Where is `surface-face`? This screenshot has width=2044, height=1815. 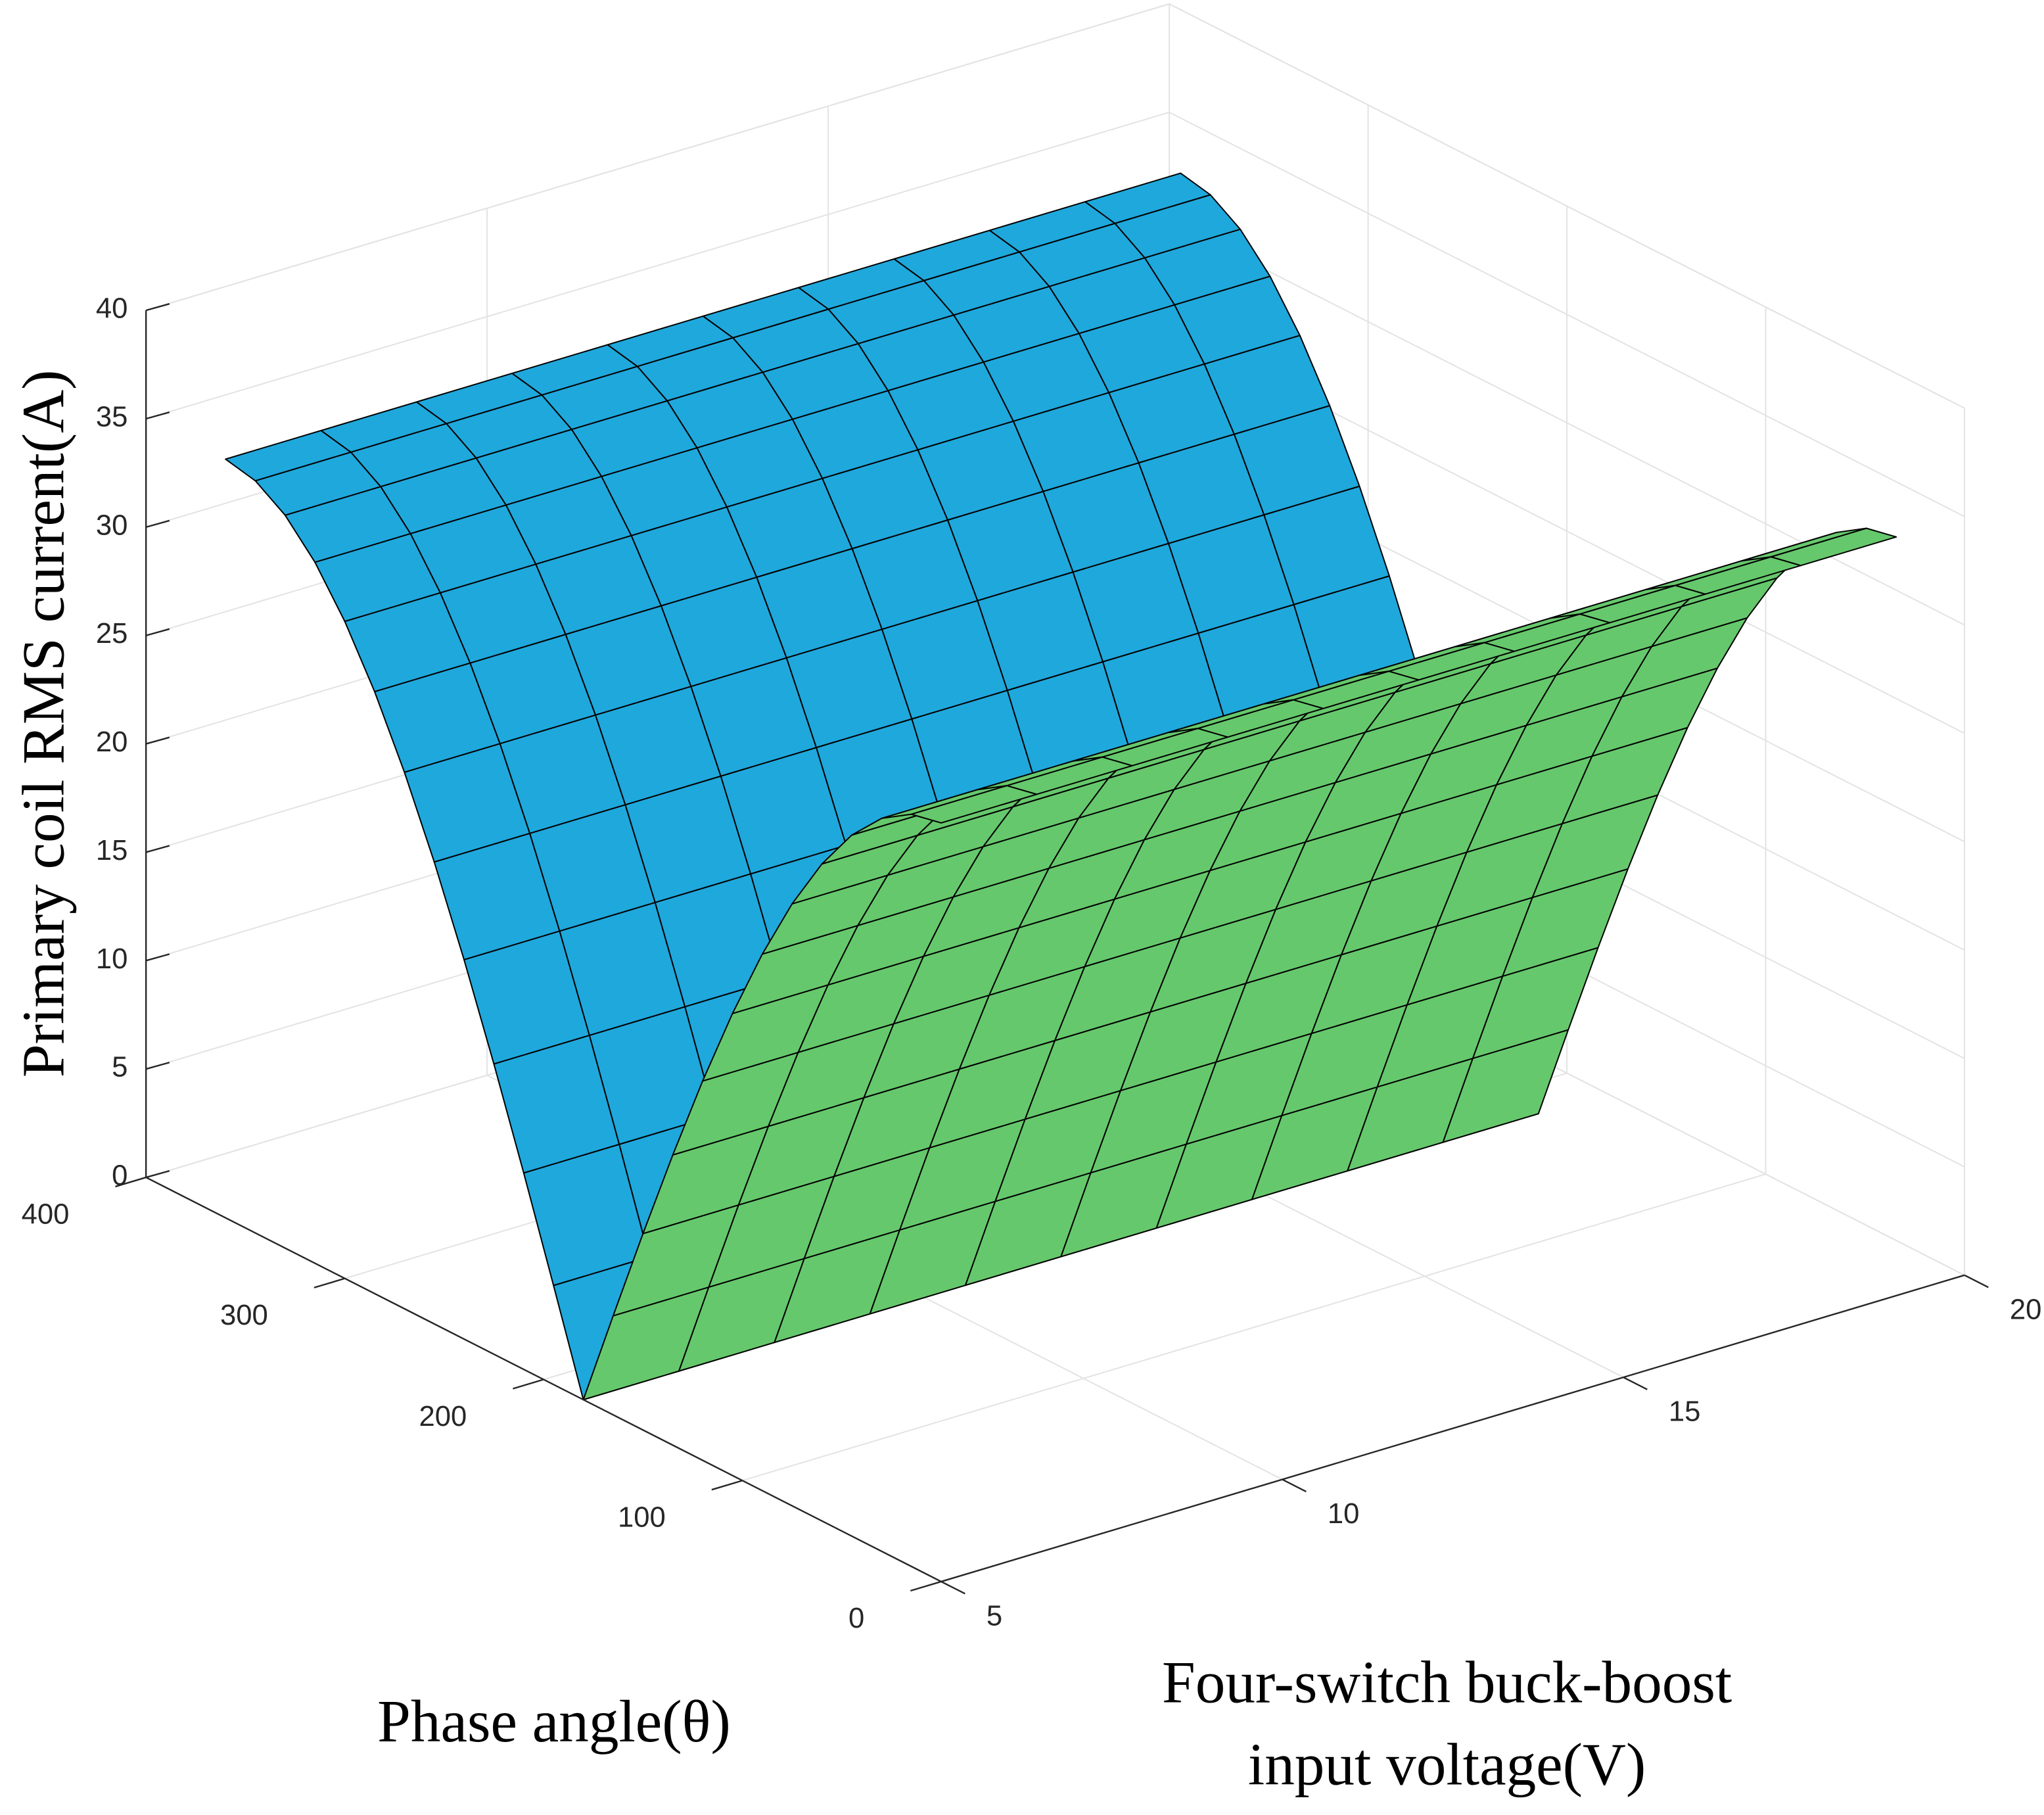 surface-face is located at coordinates (974, 804).